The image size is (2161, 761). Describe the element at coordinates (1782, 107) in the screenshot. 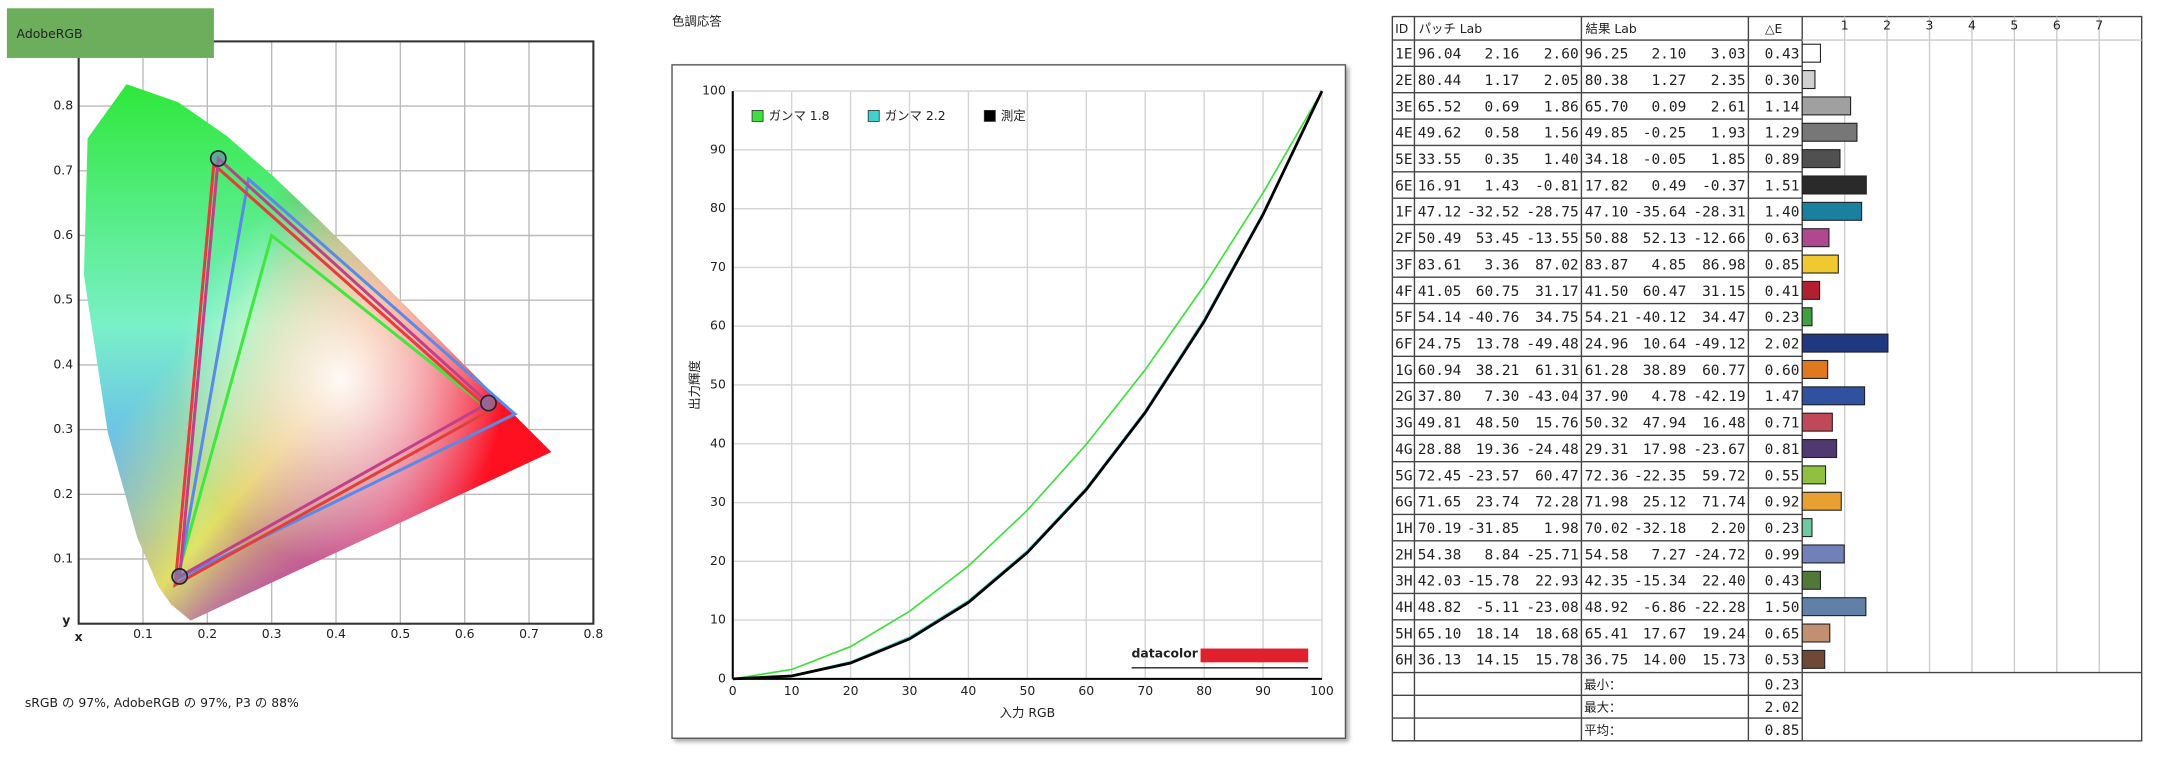

I see `table-cell: 1.14` at that location.